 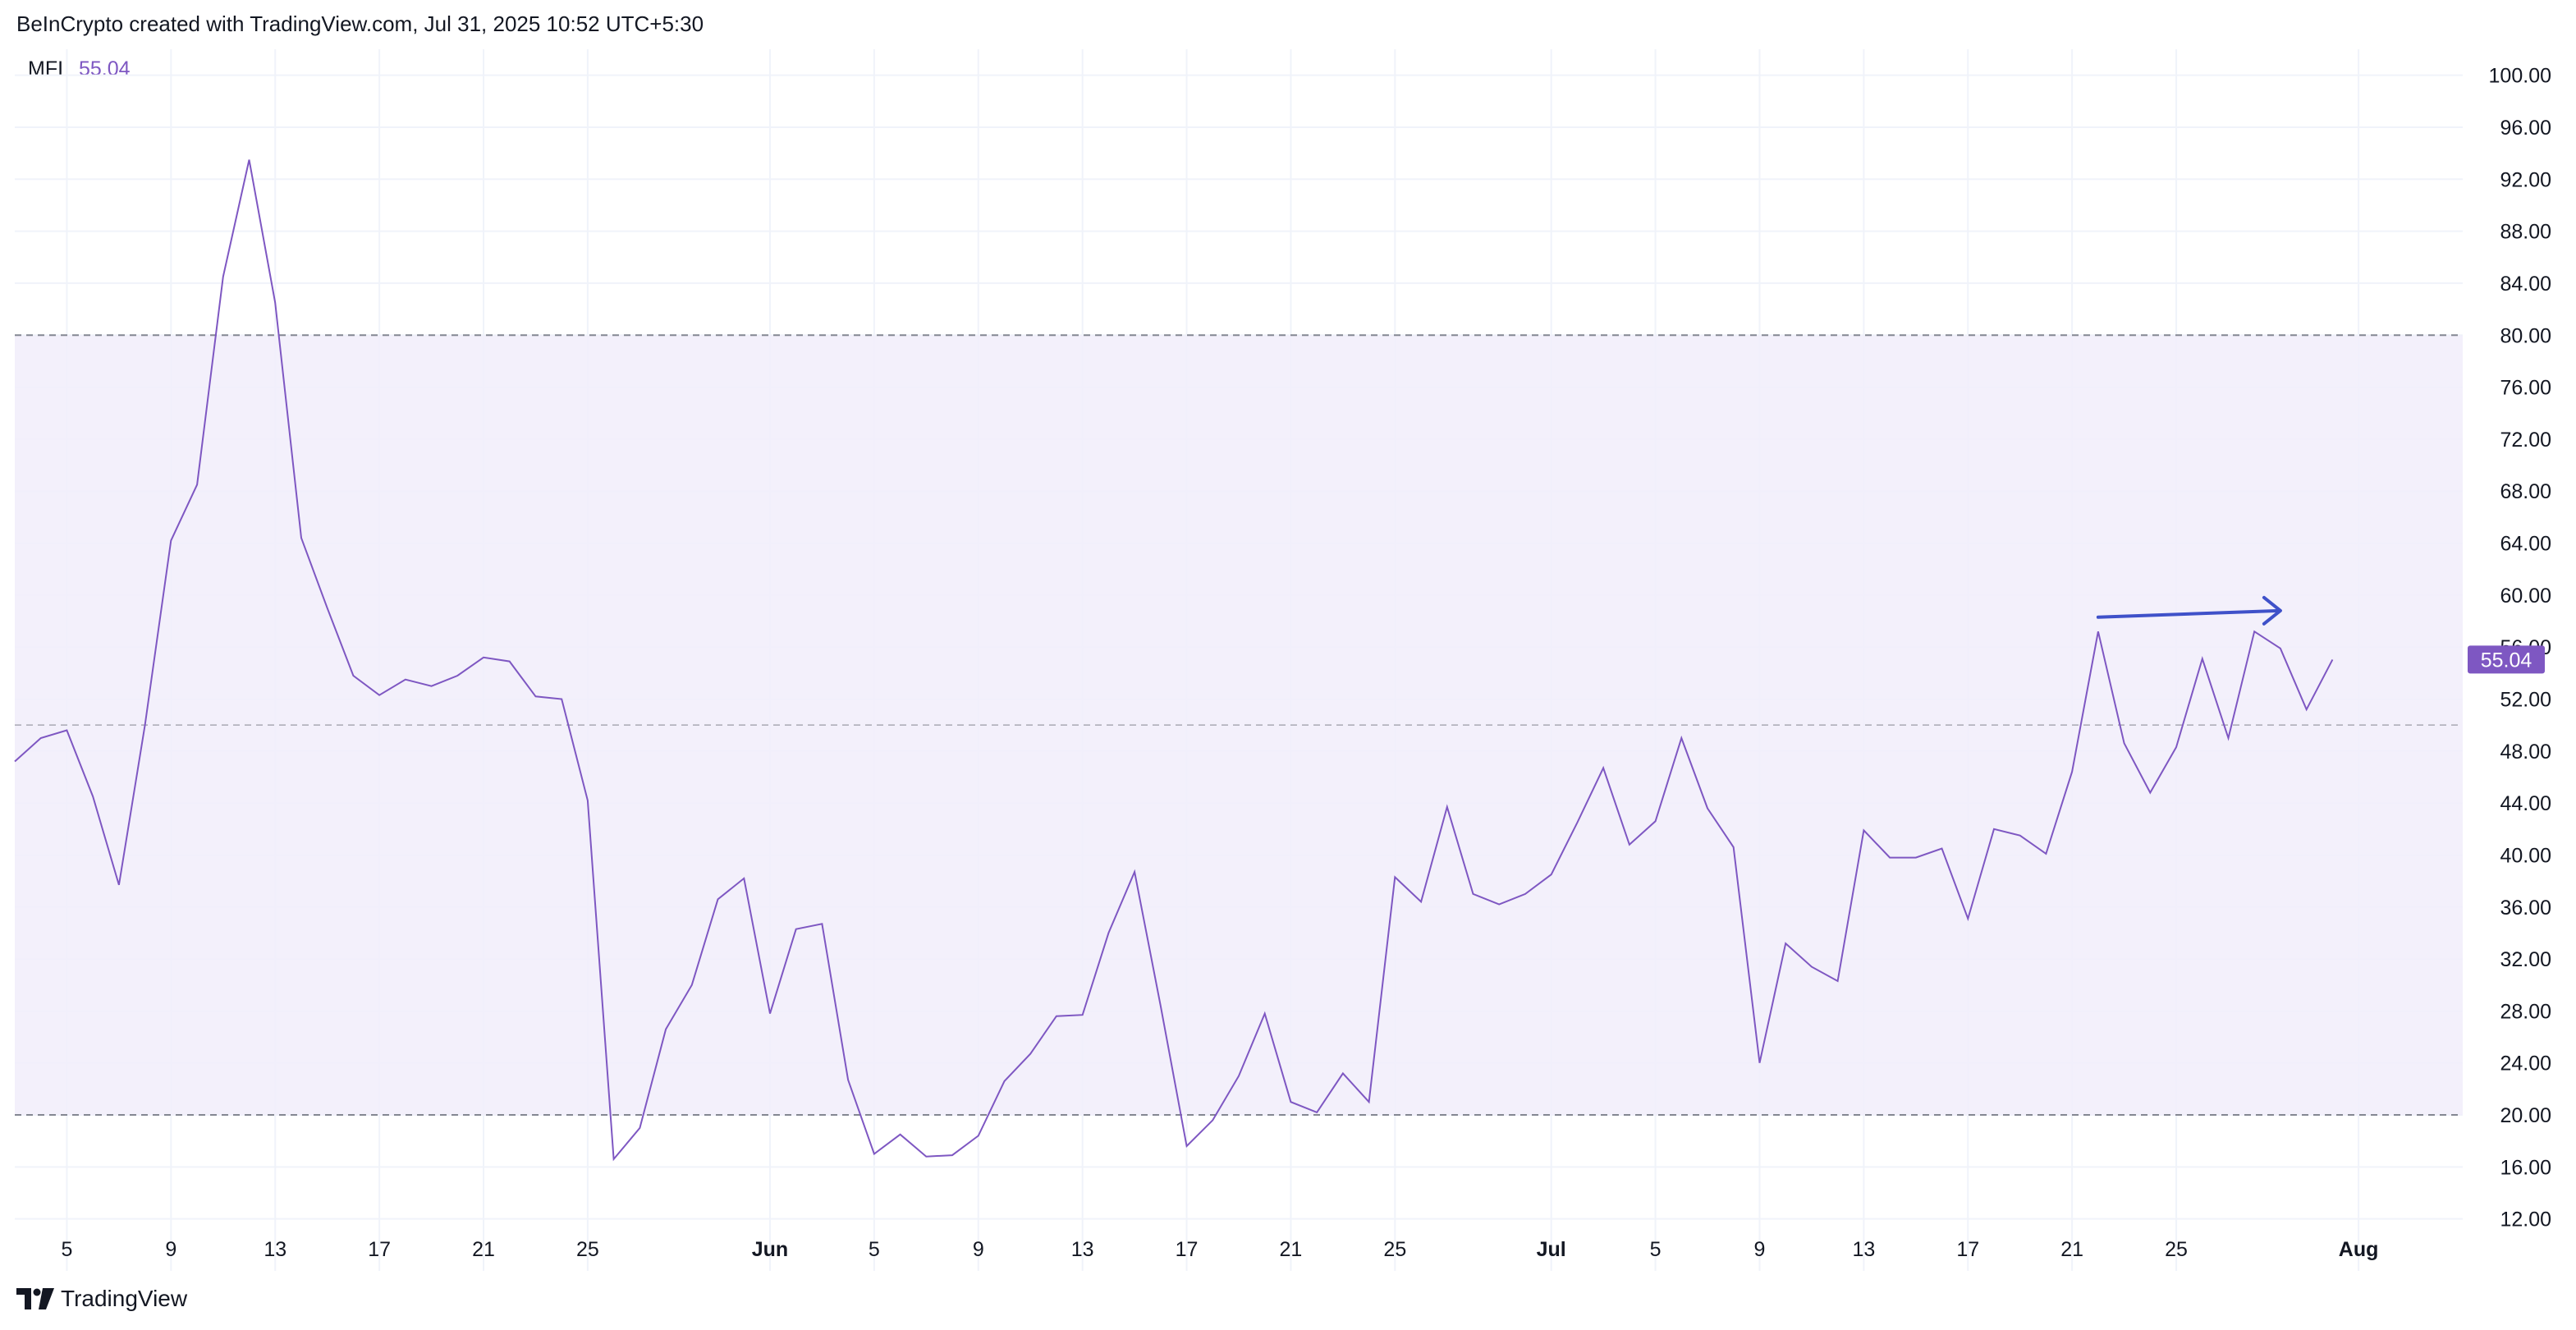 I want to click on tradingview-brand-text: TradingView, so click(x=124, y=1298).